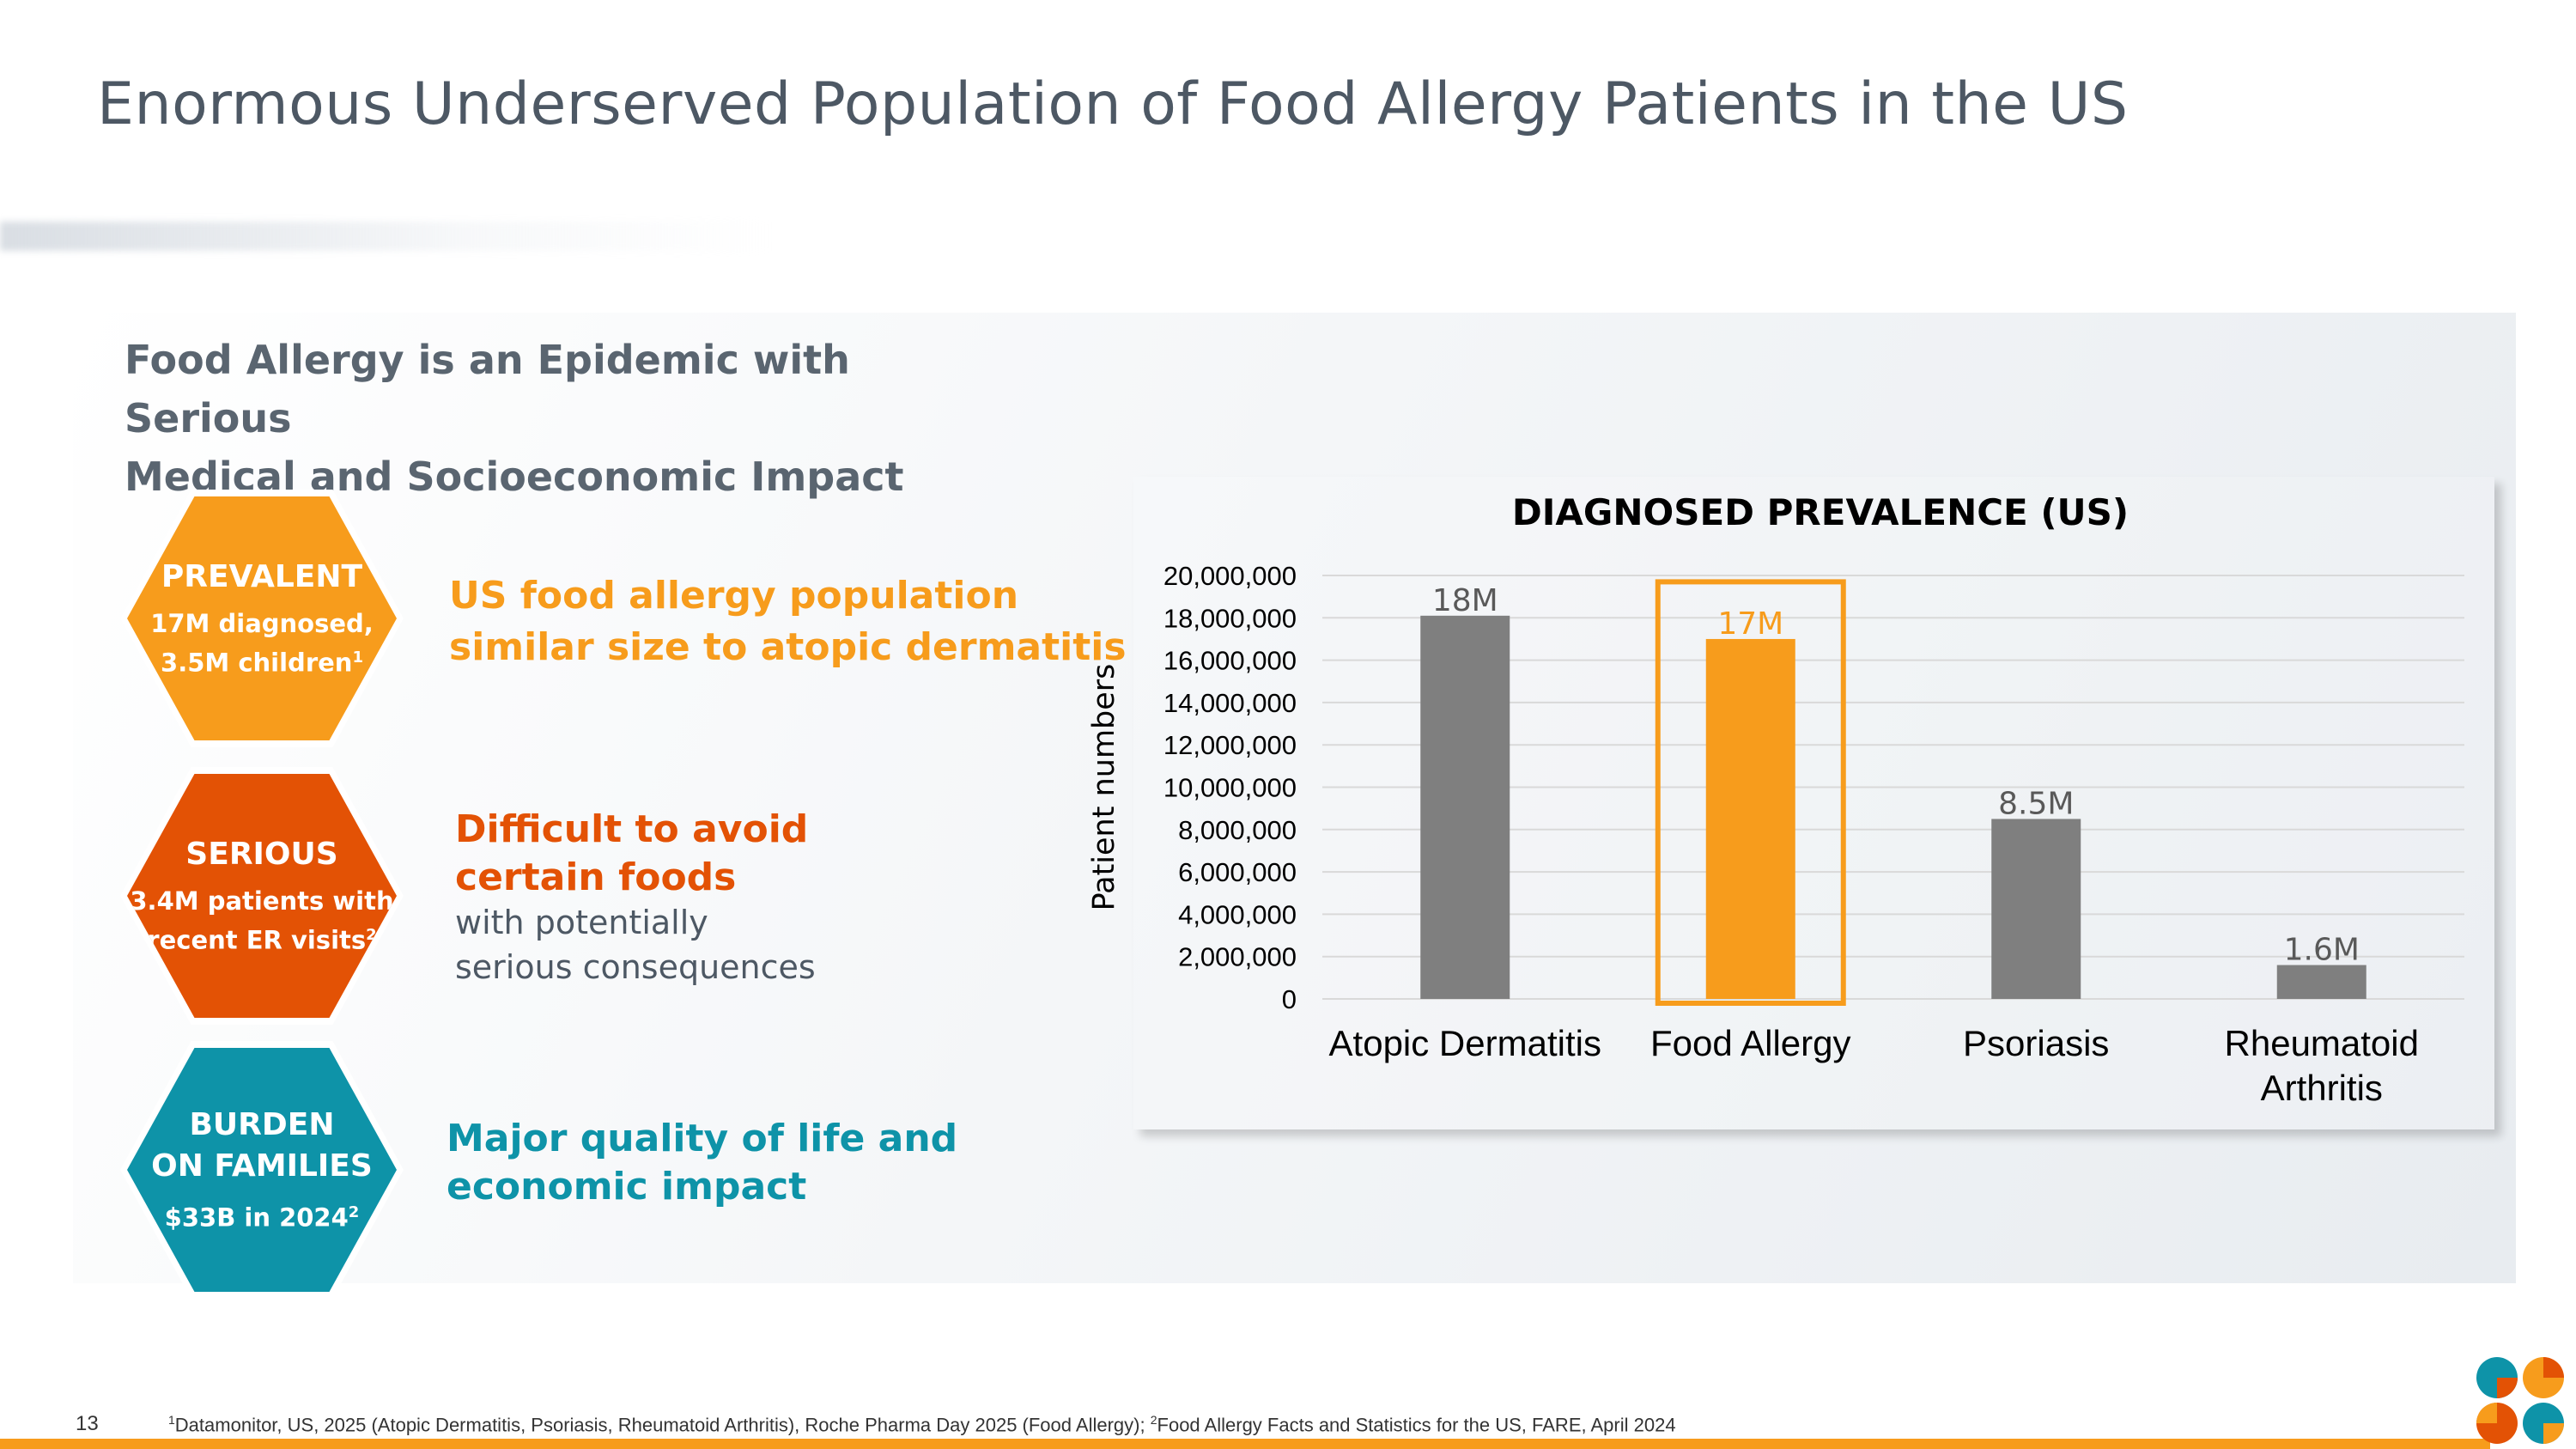  What do you see at coordinates (1230, 618) in the screenshot?
I see `y-tick-label: 18,000,000` at bounding box center [1230, 618].